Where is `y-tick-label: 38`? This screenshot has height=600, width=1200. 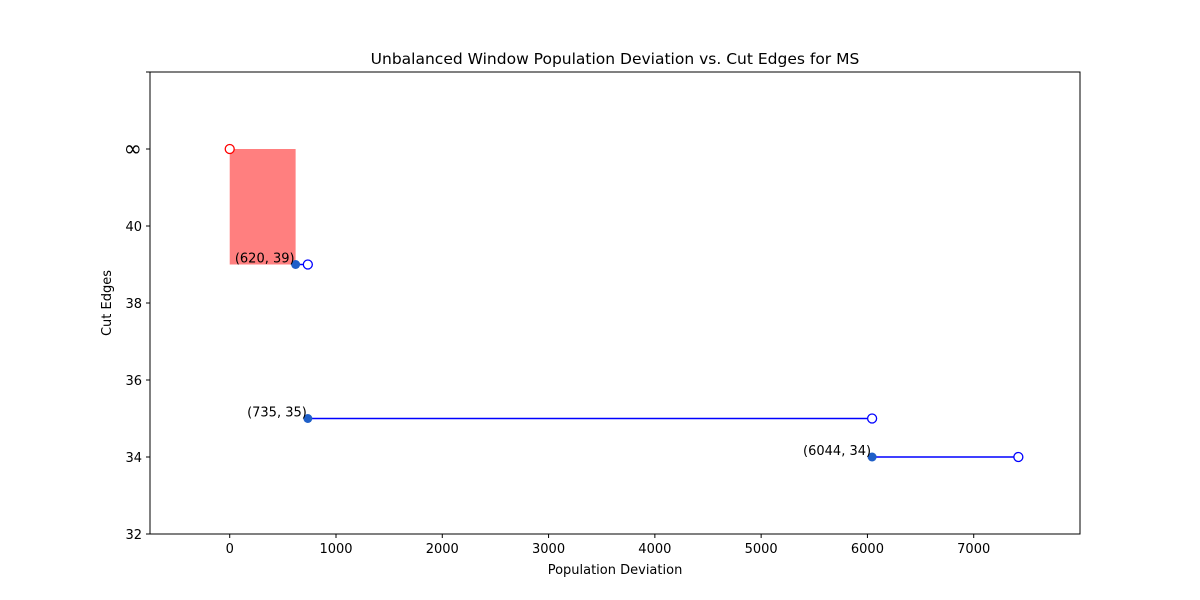 y-tick-label: 38 is located at coordinates (133, 304).